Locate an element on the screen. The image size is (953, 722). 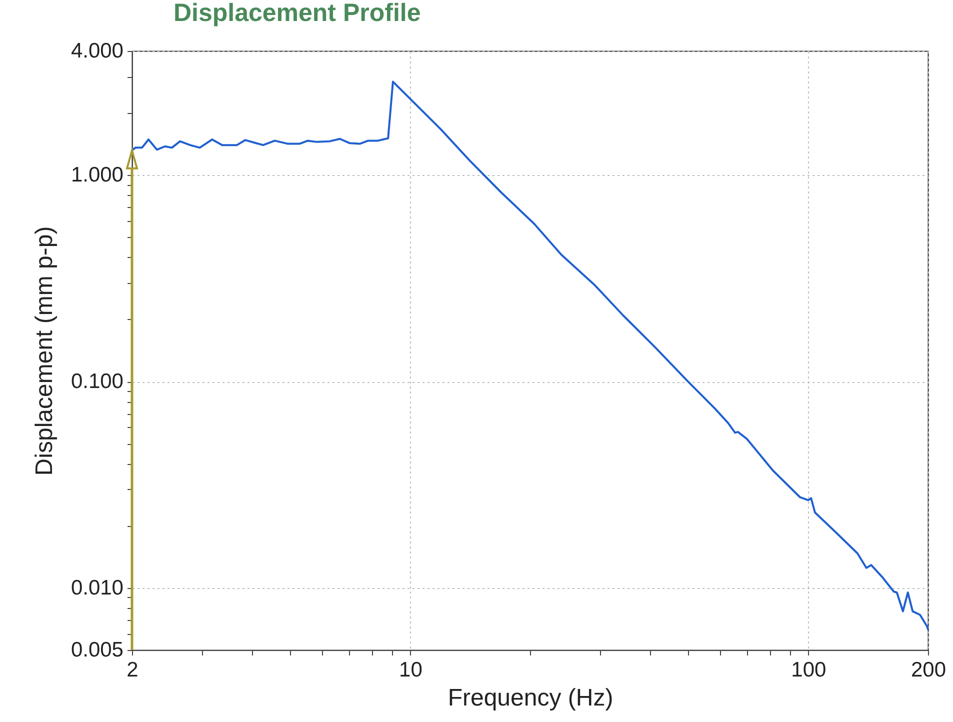
y-tick-label: 4.000 is located at coordinates (97, 51).